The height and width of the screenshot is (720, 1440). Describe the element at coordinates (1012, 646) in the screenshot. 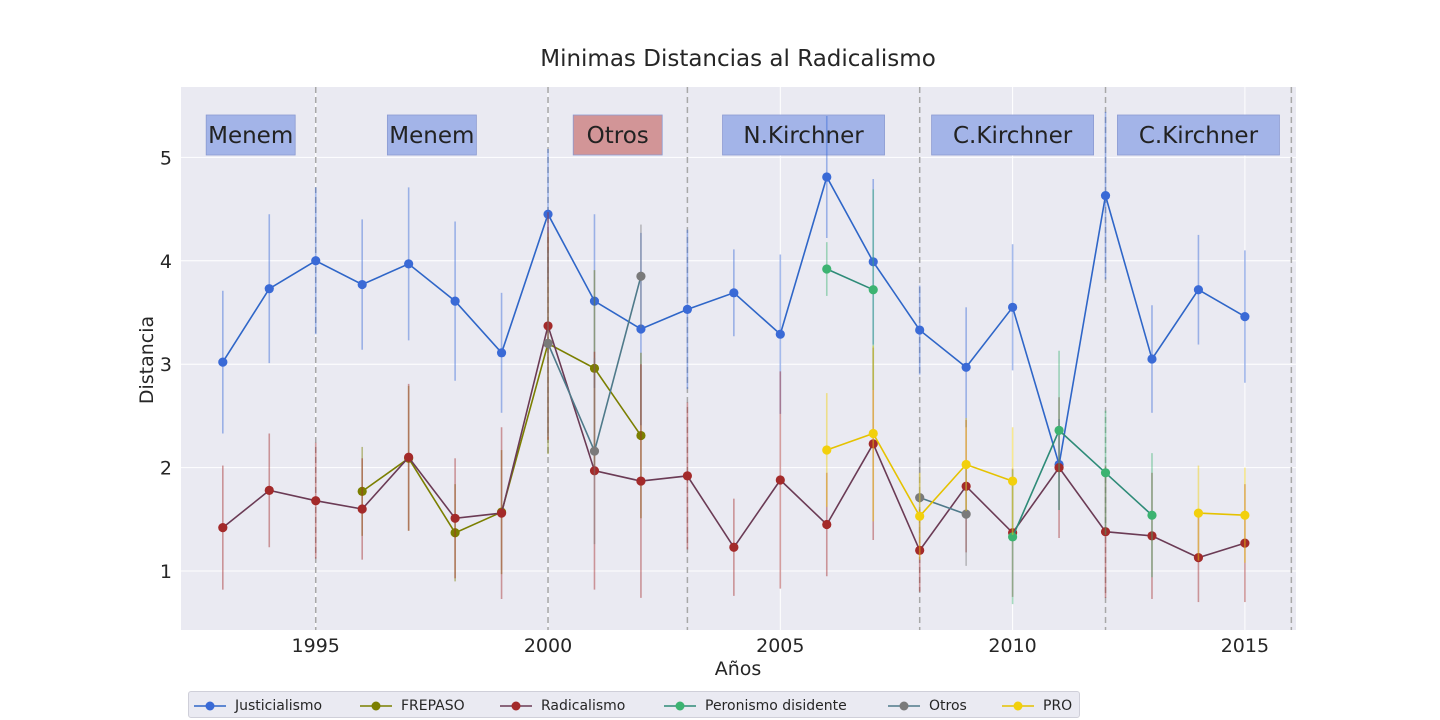

I see `x-tick-label: 2010` at that location.